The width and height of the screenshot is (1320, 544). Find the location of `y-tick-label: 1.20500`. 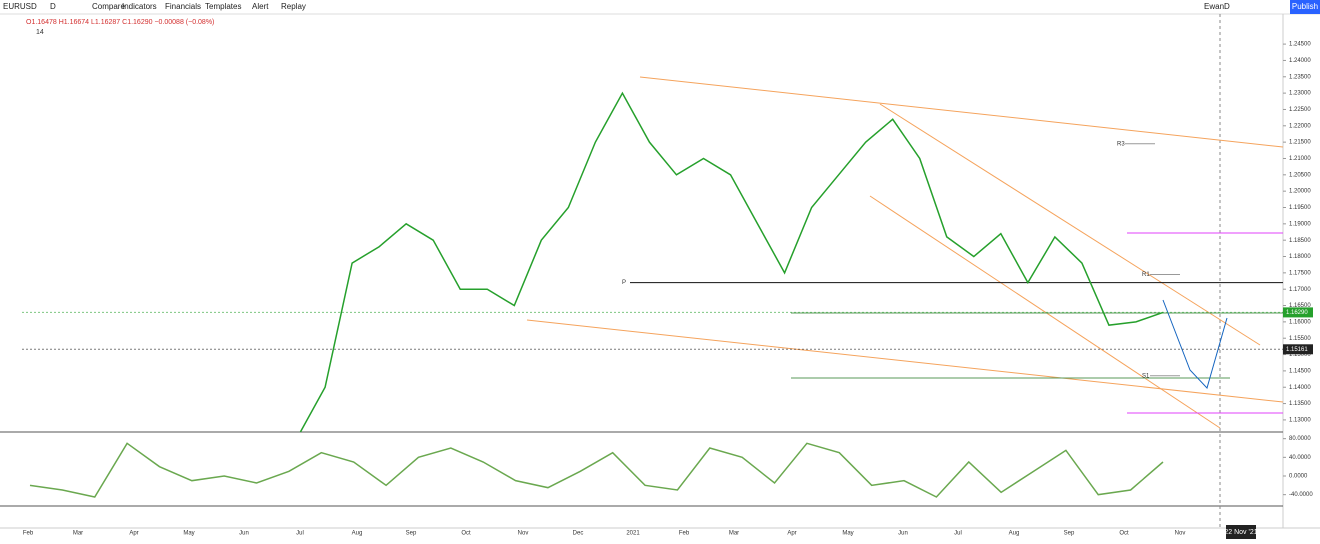

y-tick-label: 1.20500 is located at coordinates (1300, 175).